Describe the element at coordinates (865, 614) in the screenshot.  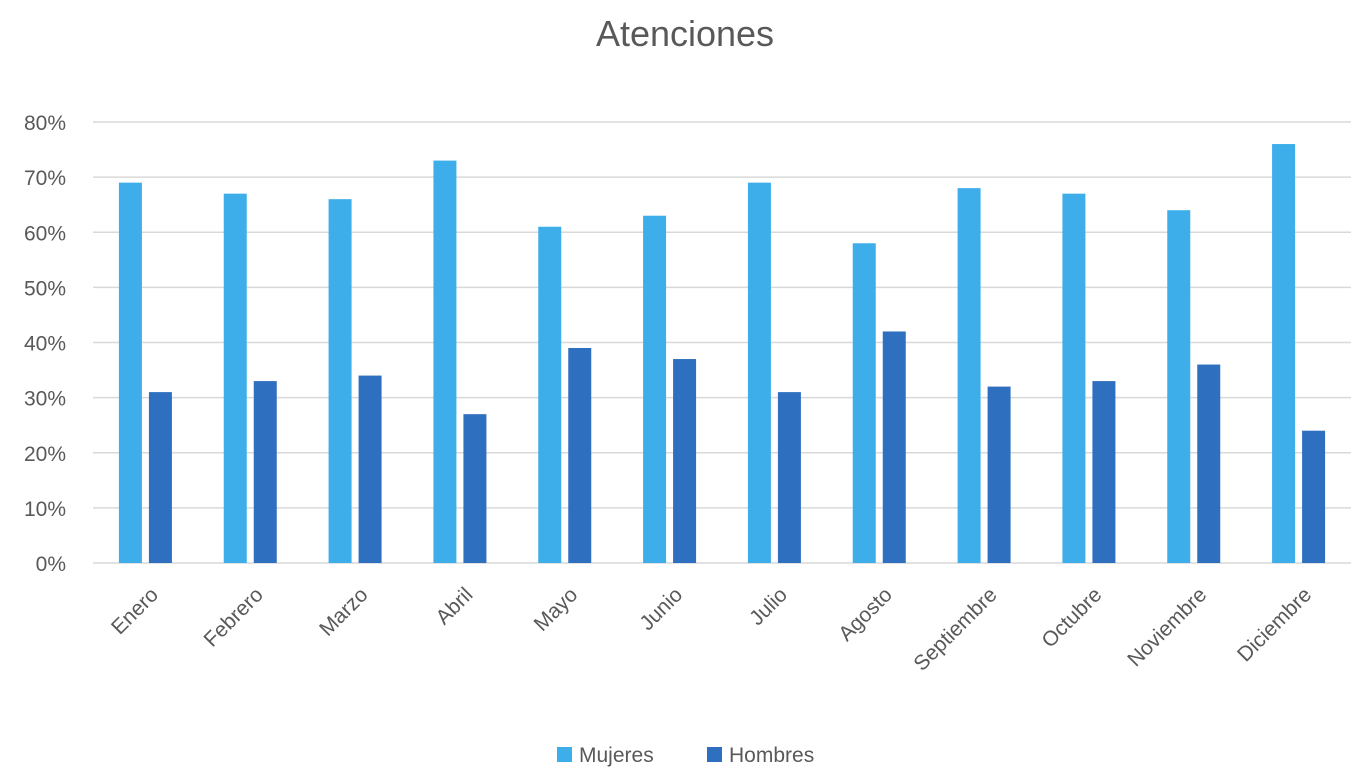
I see `x-tick-label: Agosto` at that location.